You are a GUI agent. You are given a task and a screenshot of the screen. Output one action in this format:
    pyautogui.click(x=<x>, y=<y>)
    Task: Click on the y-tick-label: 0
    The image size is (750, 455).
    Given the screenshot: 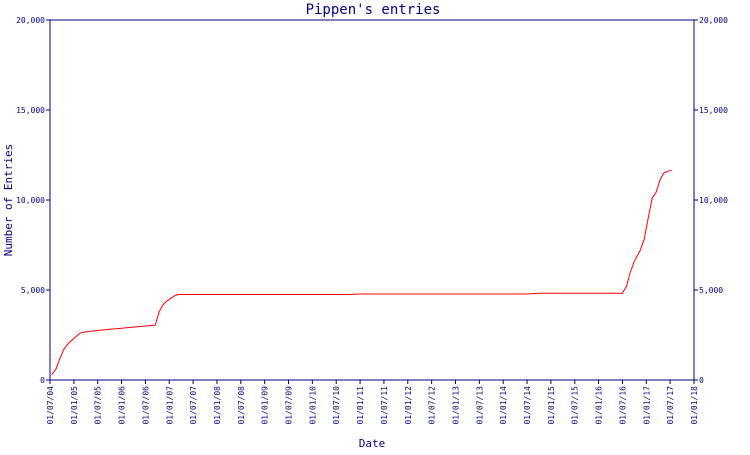 What is the action you would take?
    pyautogui.click(x=42, y=380)
    